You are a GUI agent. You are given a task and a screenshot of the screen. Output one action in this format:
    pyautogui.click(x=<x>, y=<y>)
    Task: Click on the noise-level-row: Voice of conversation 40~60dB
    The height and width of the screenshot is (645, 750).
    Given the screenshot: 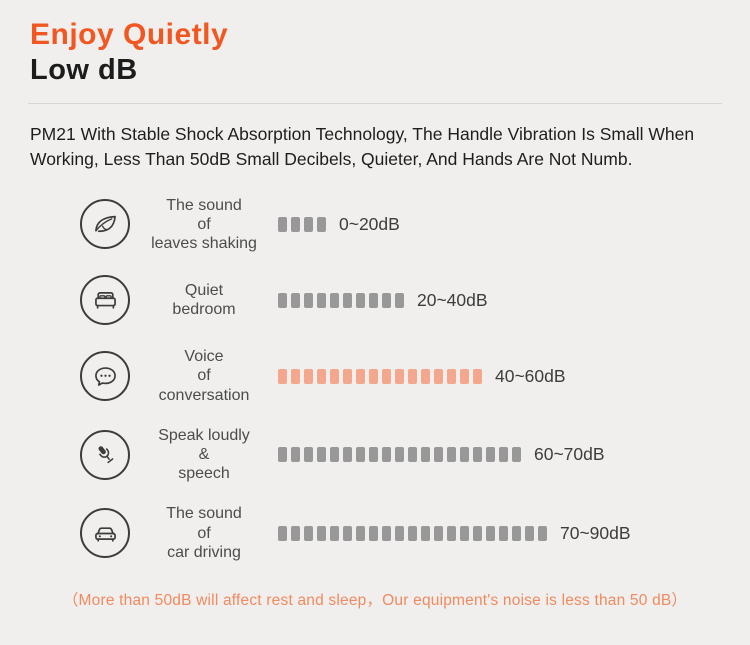 What is the action you would take?
    pyautogui.click(x=415, y=376)
    